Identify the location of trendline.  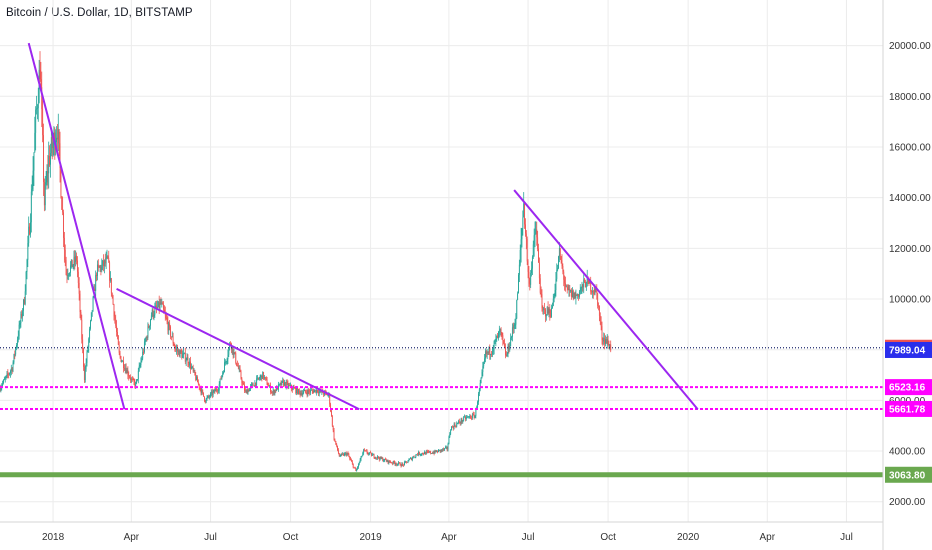
(238, 349).